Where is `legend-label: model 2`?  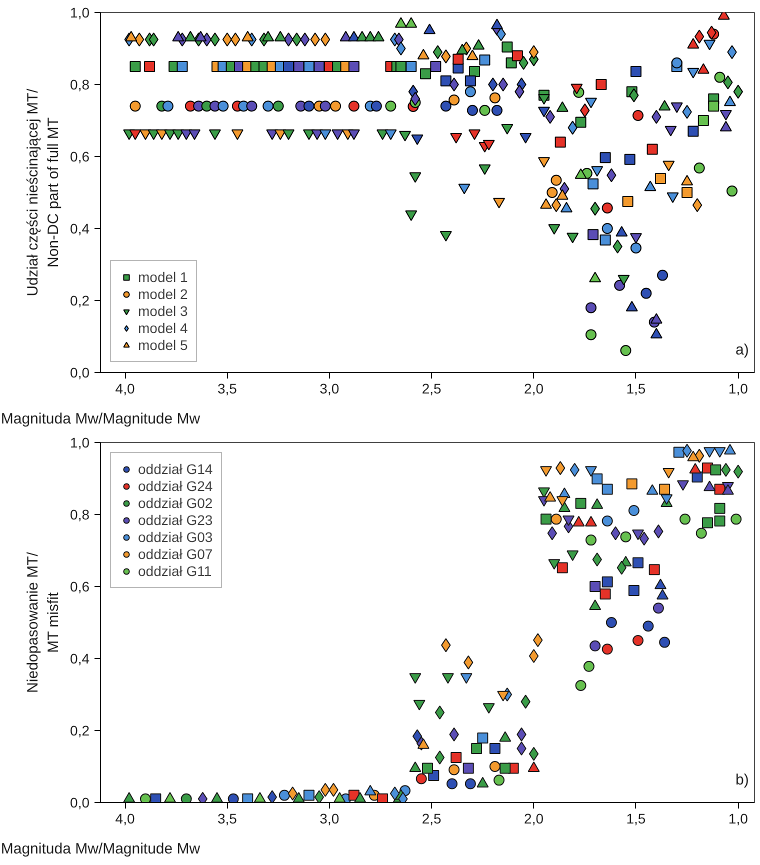 legend-label: model 2 is located at coordinates (163, 294).